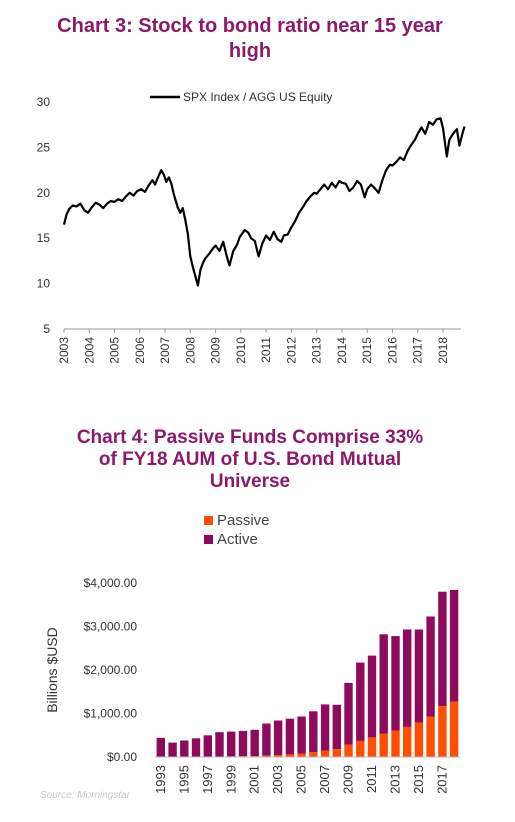 The height and width of the screenshot is (822, 515). What do you see at coordinates (442, 649) in the screenshot?
I see `bar-active-2017` at bounding box center [442, 649].